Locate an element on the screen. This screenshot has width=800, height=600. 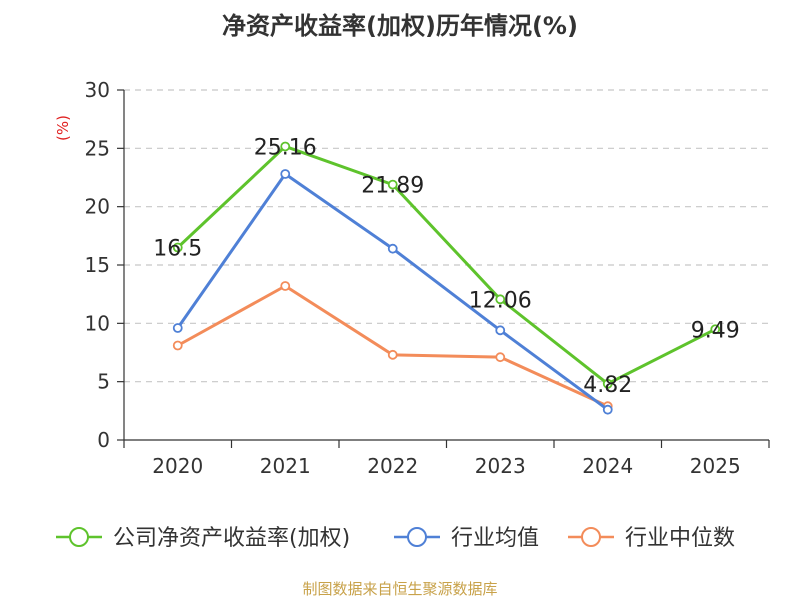
series-line is located at coordinates (393, 346).